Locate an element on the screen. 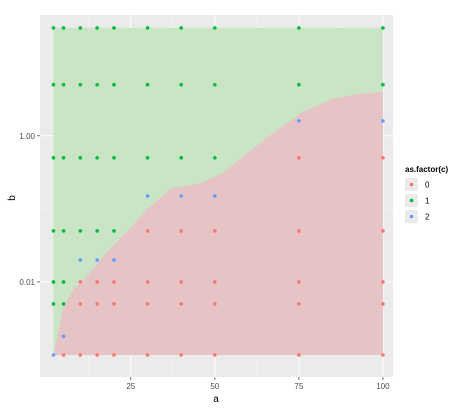  legend-label: 1 is located at coordinates (427, 201).